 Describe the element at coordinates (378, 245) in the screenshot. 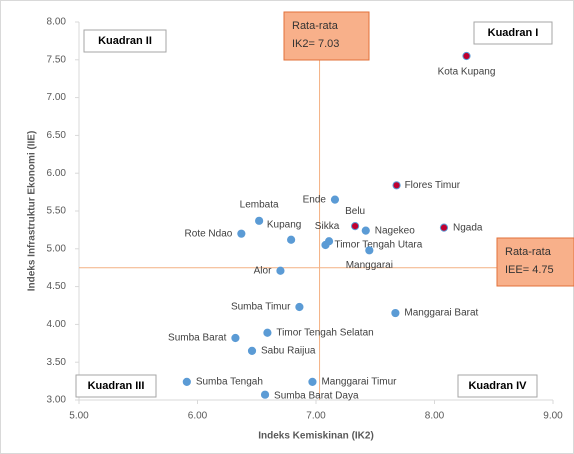

I see `point-label: Timor Tengah Utara` at that location.